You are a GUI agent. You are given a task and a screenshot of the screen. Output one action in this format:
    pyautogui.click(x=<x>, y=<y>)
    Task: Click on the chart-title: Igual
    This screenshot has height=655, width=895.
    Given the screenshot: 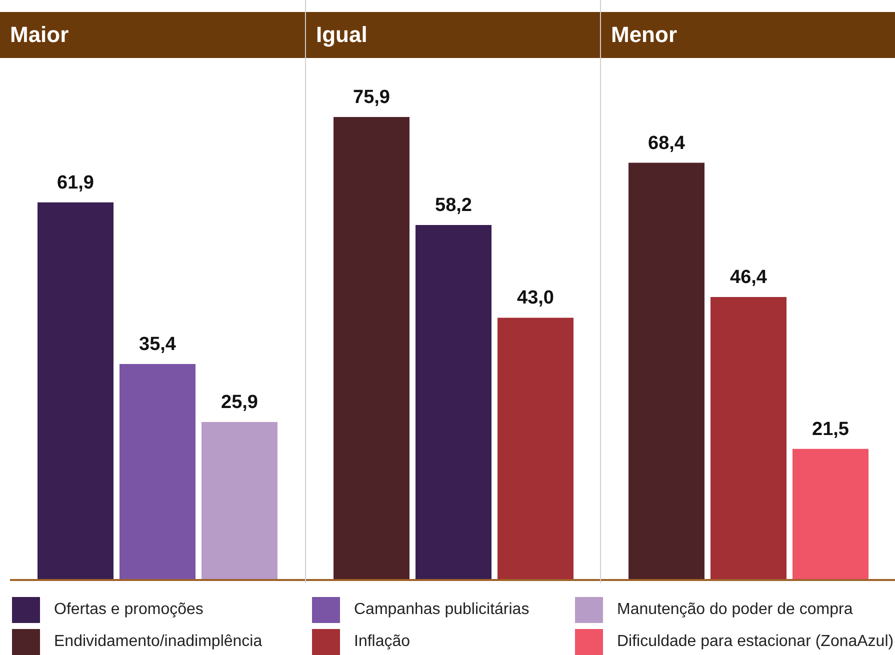 What is the action you would take?
    pyautogui.click(x=342, y=35)
    